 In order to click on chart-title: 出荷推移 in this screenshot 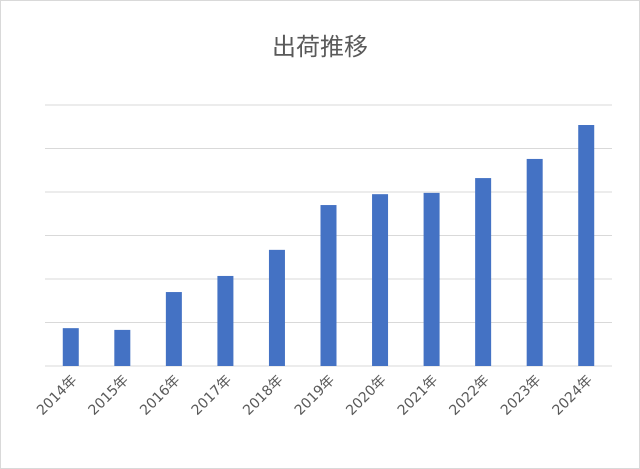, I will do `click(320, 47)`.